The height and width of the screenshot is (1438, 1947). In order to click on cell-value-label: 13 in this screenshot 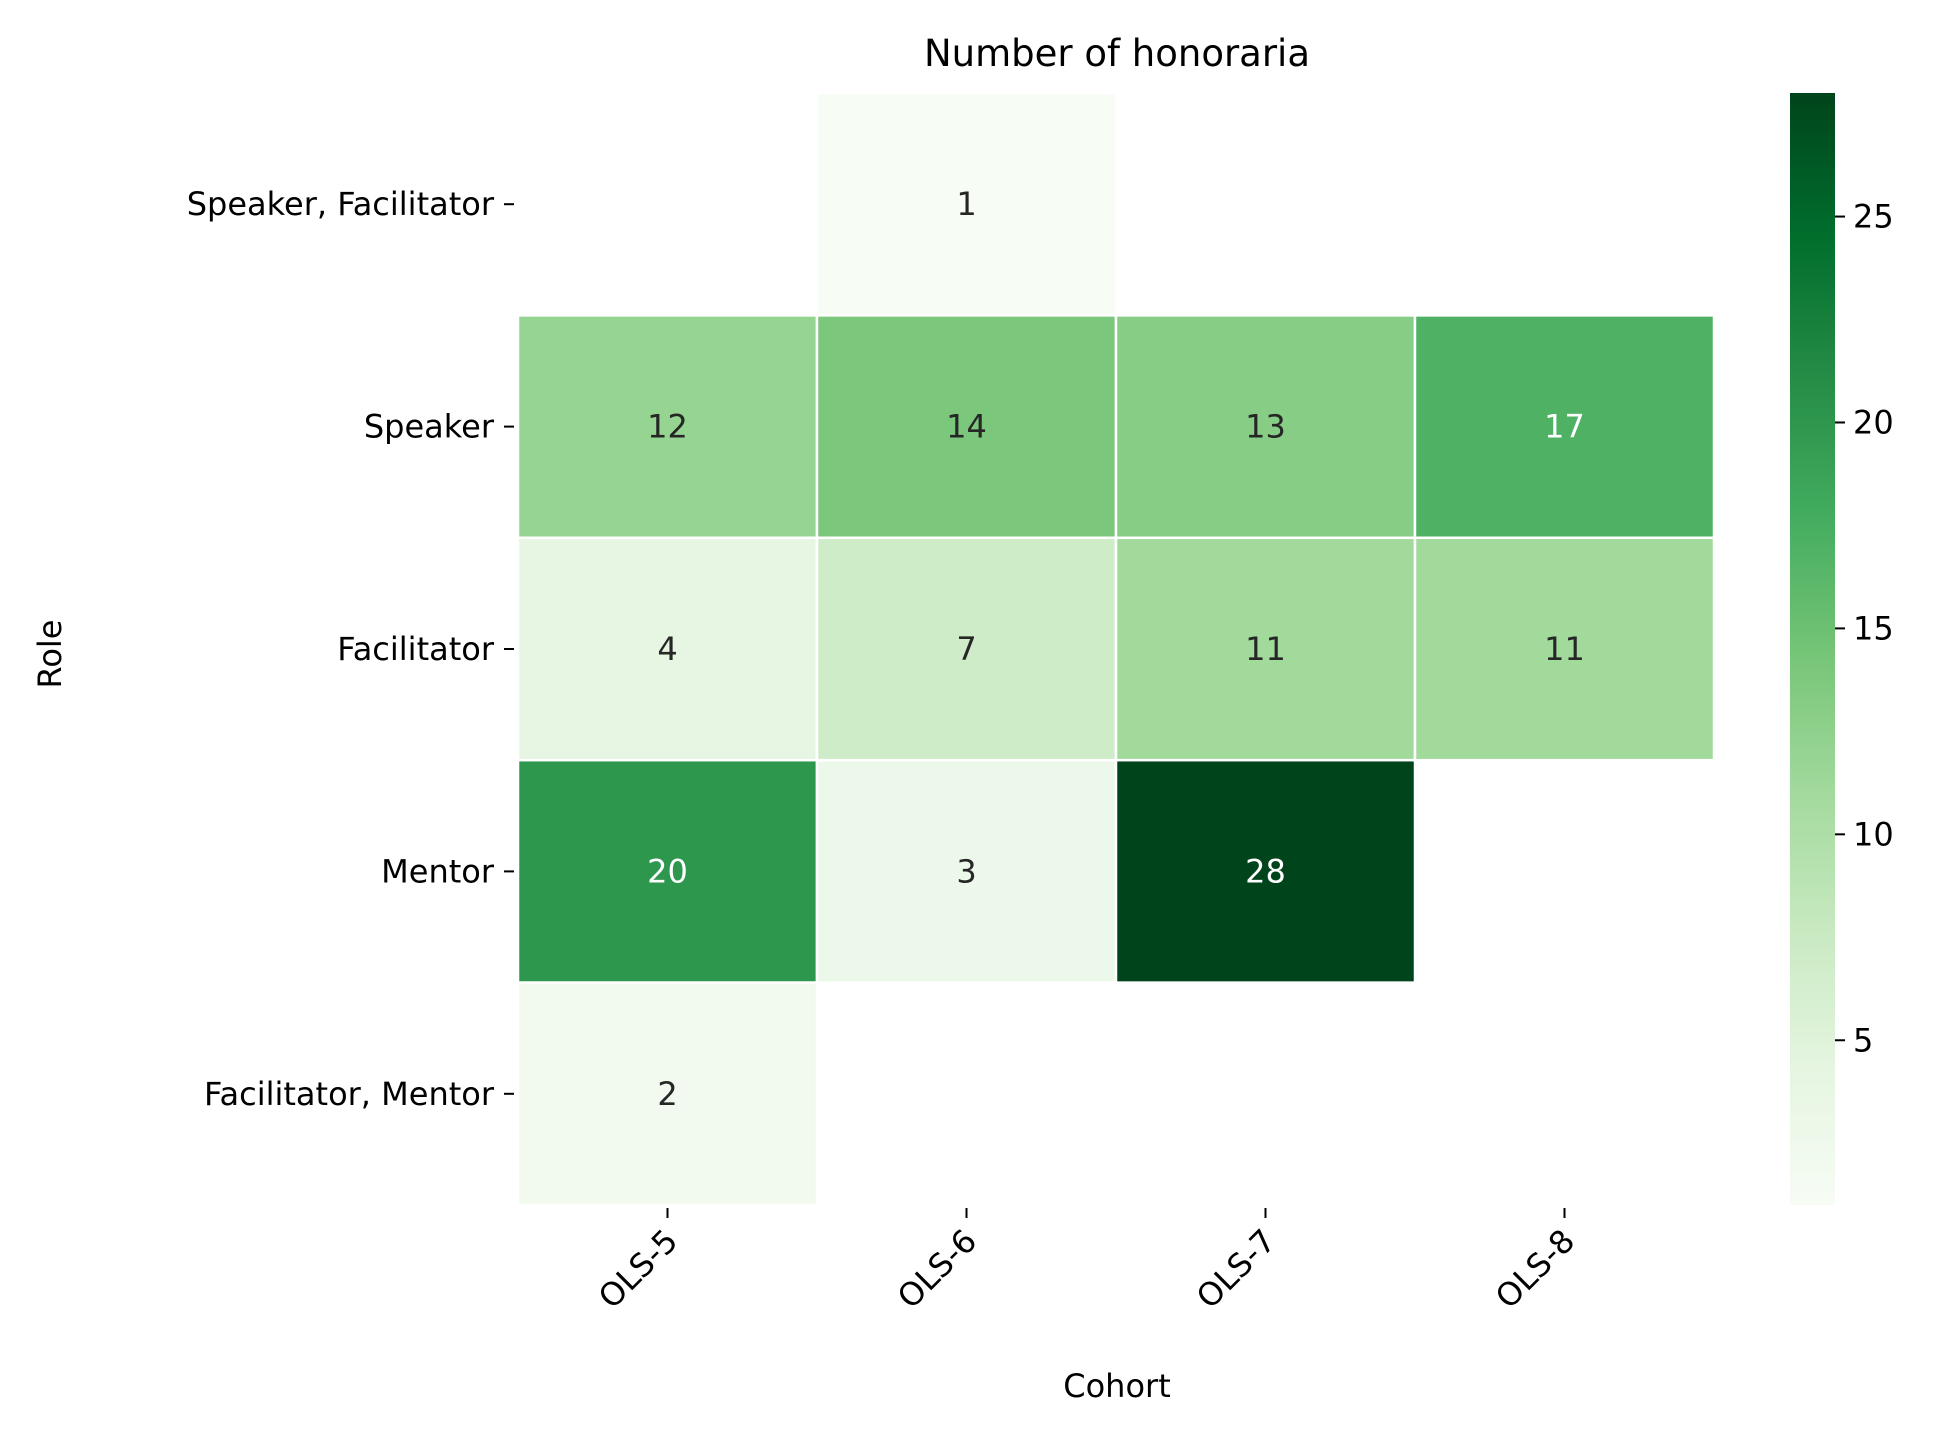, I will do `click(1265, 427)`.